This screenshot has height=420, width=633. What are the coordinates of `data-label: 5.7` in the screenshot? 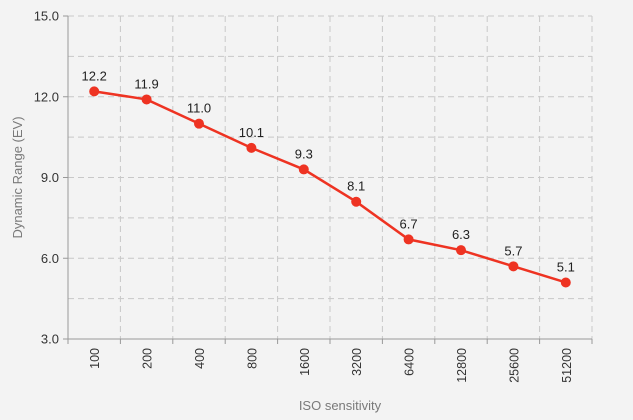 It's located at (513, 250).